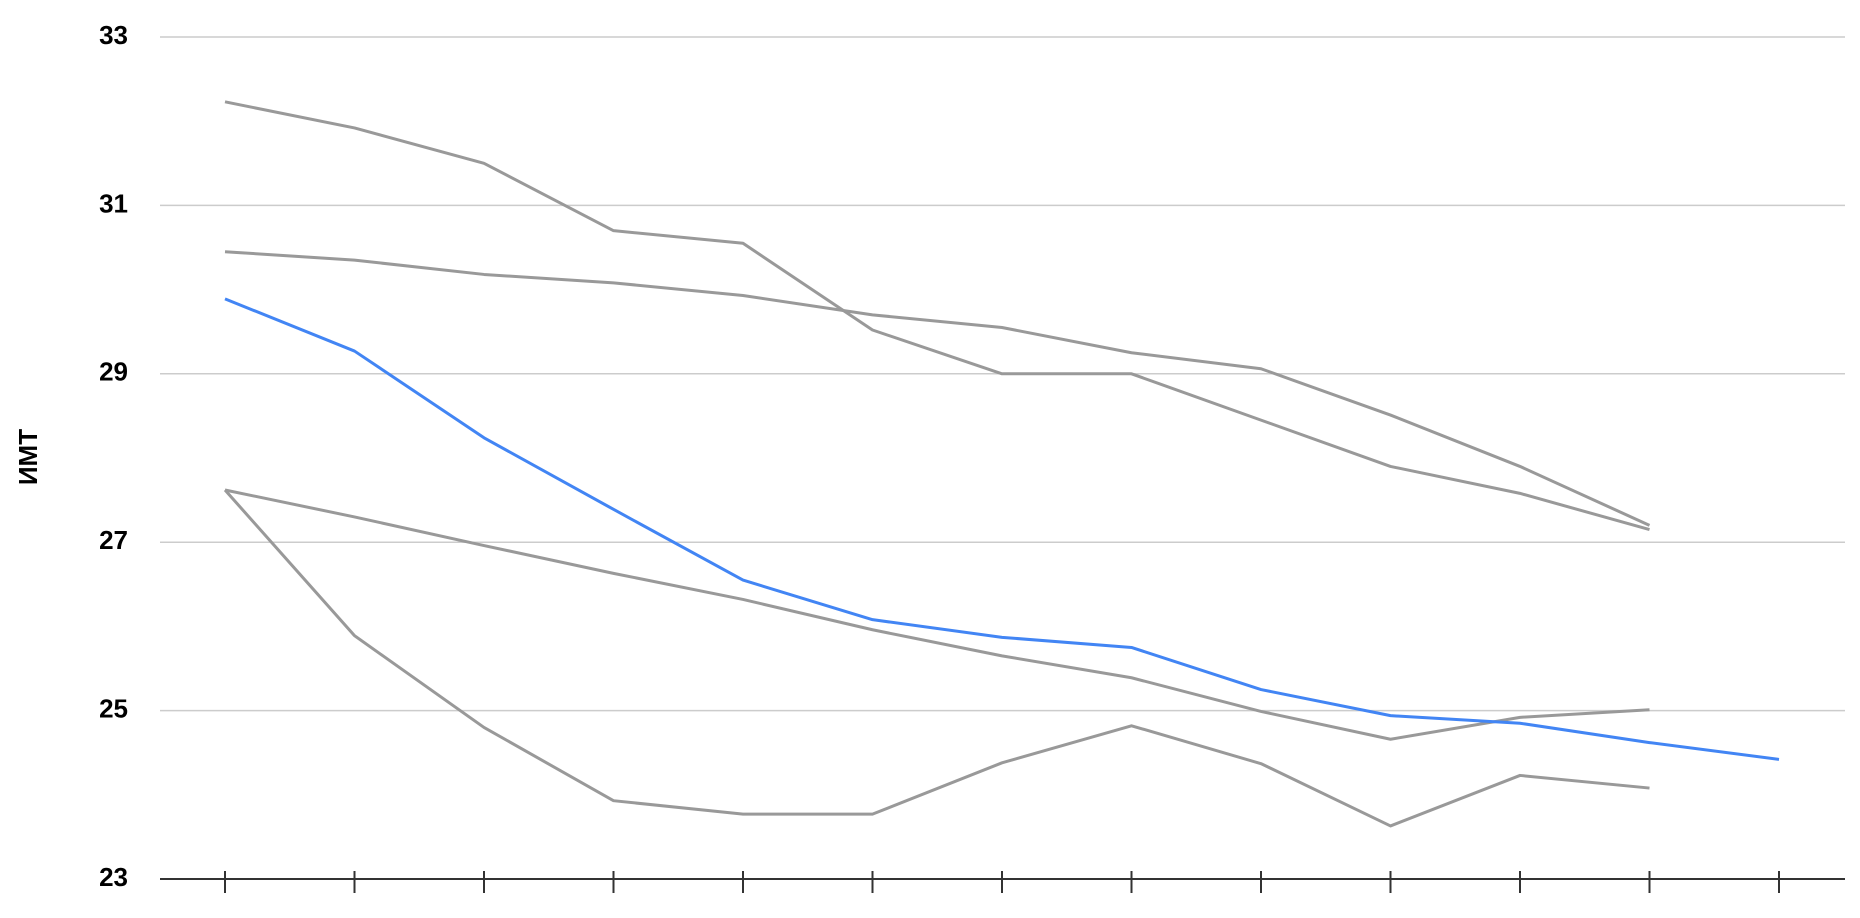  I want to click on y-tick-label: 29, so click(113, 372).